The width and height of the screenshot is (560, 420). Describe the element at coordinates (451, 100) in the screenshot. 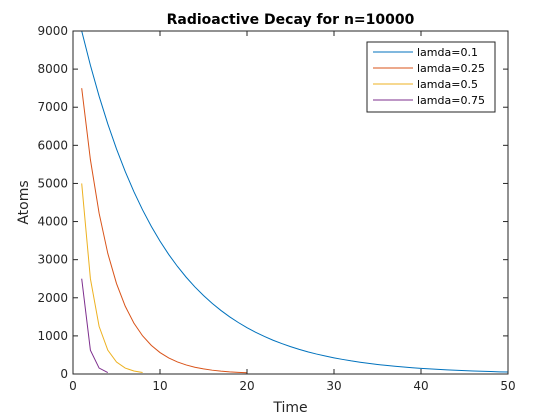

I see `legend-label-3: lamda=0.75` at that location.